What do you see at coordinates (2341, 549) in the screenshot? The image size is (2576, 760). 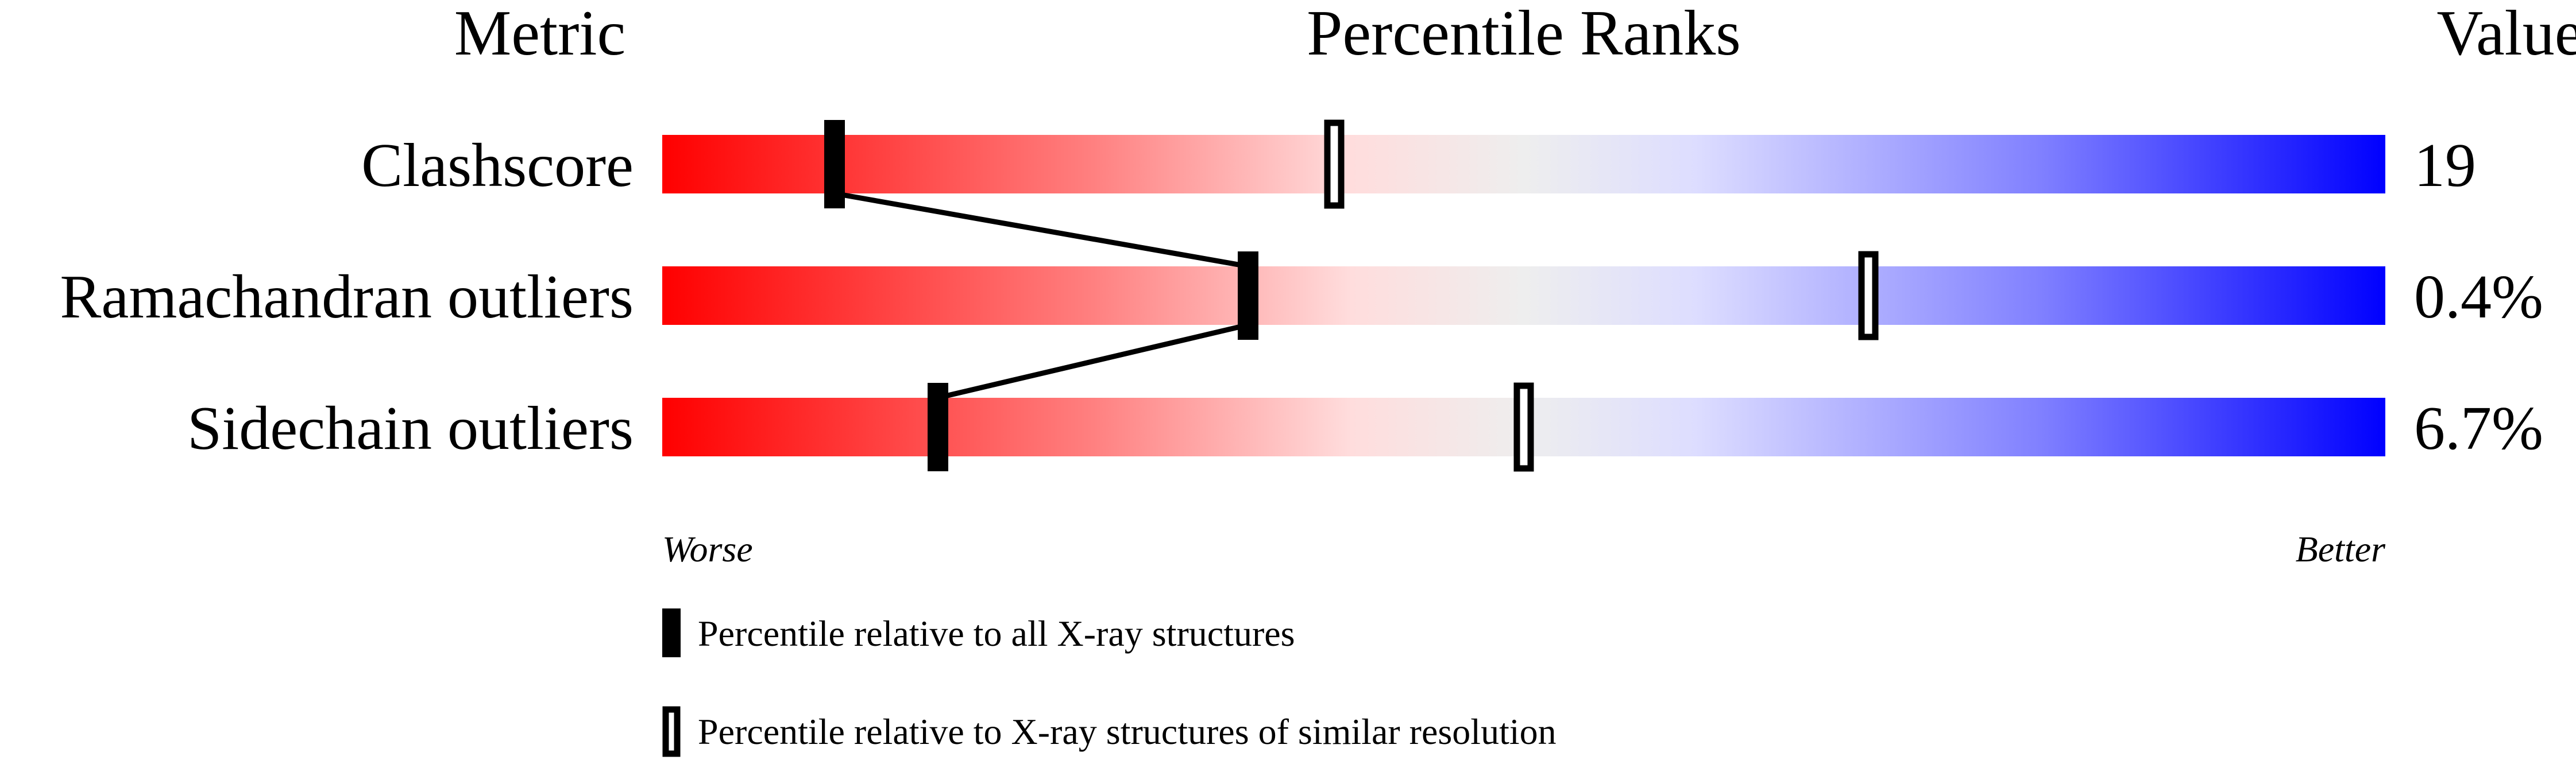 I see `axis-label-better: Better` at bounding box center [2341, 549].